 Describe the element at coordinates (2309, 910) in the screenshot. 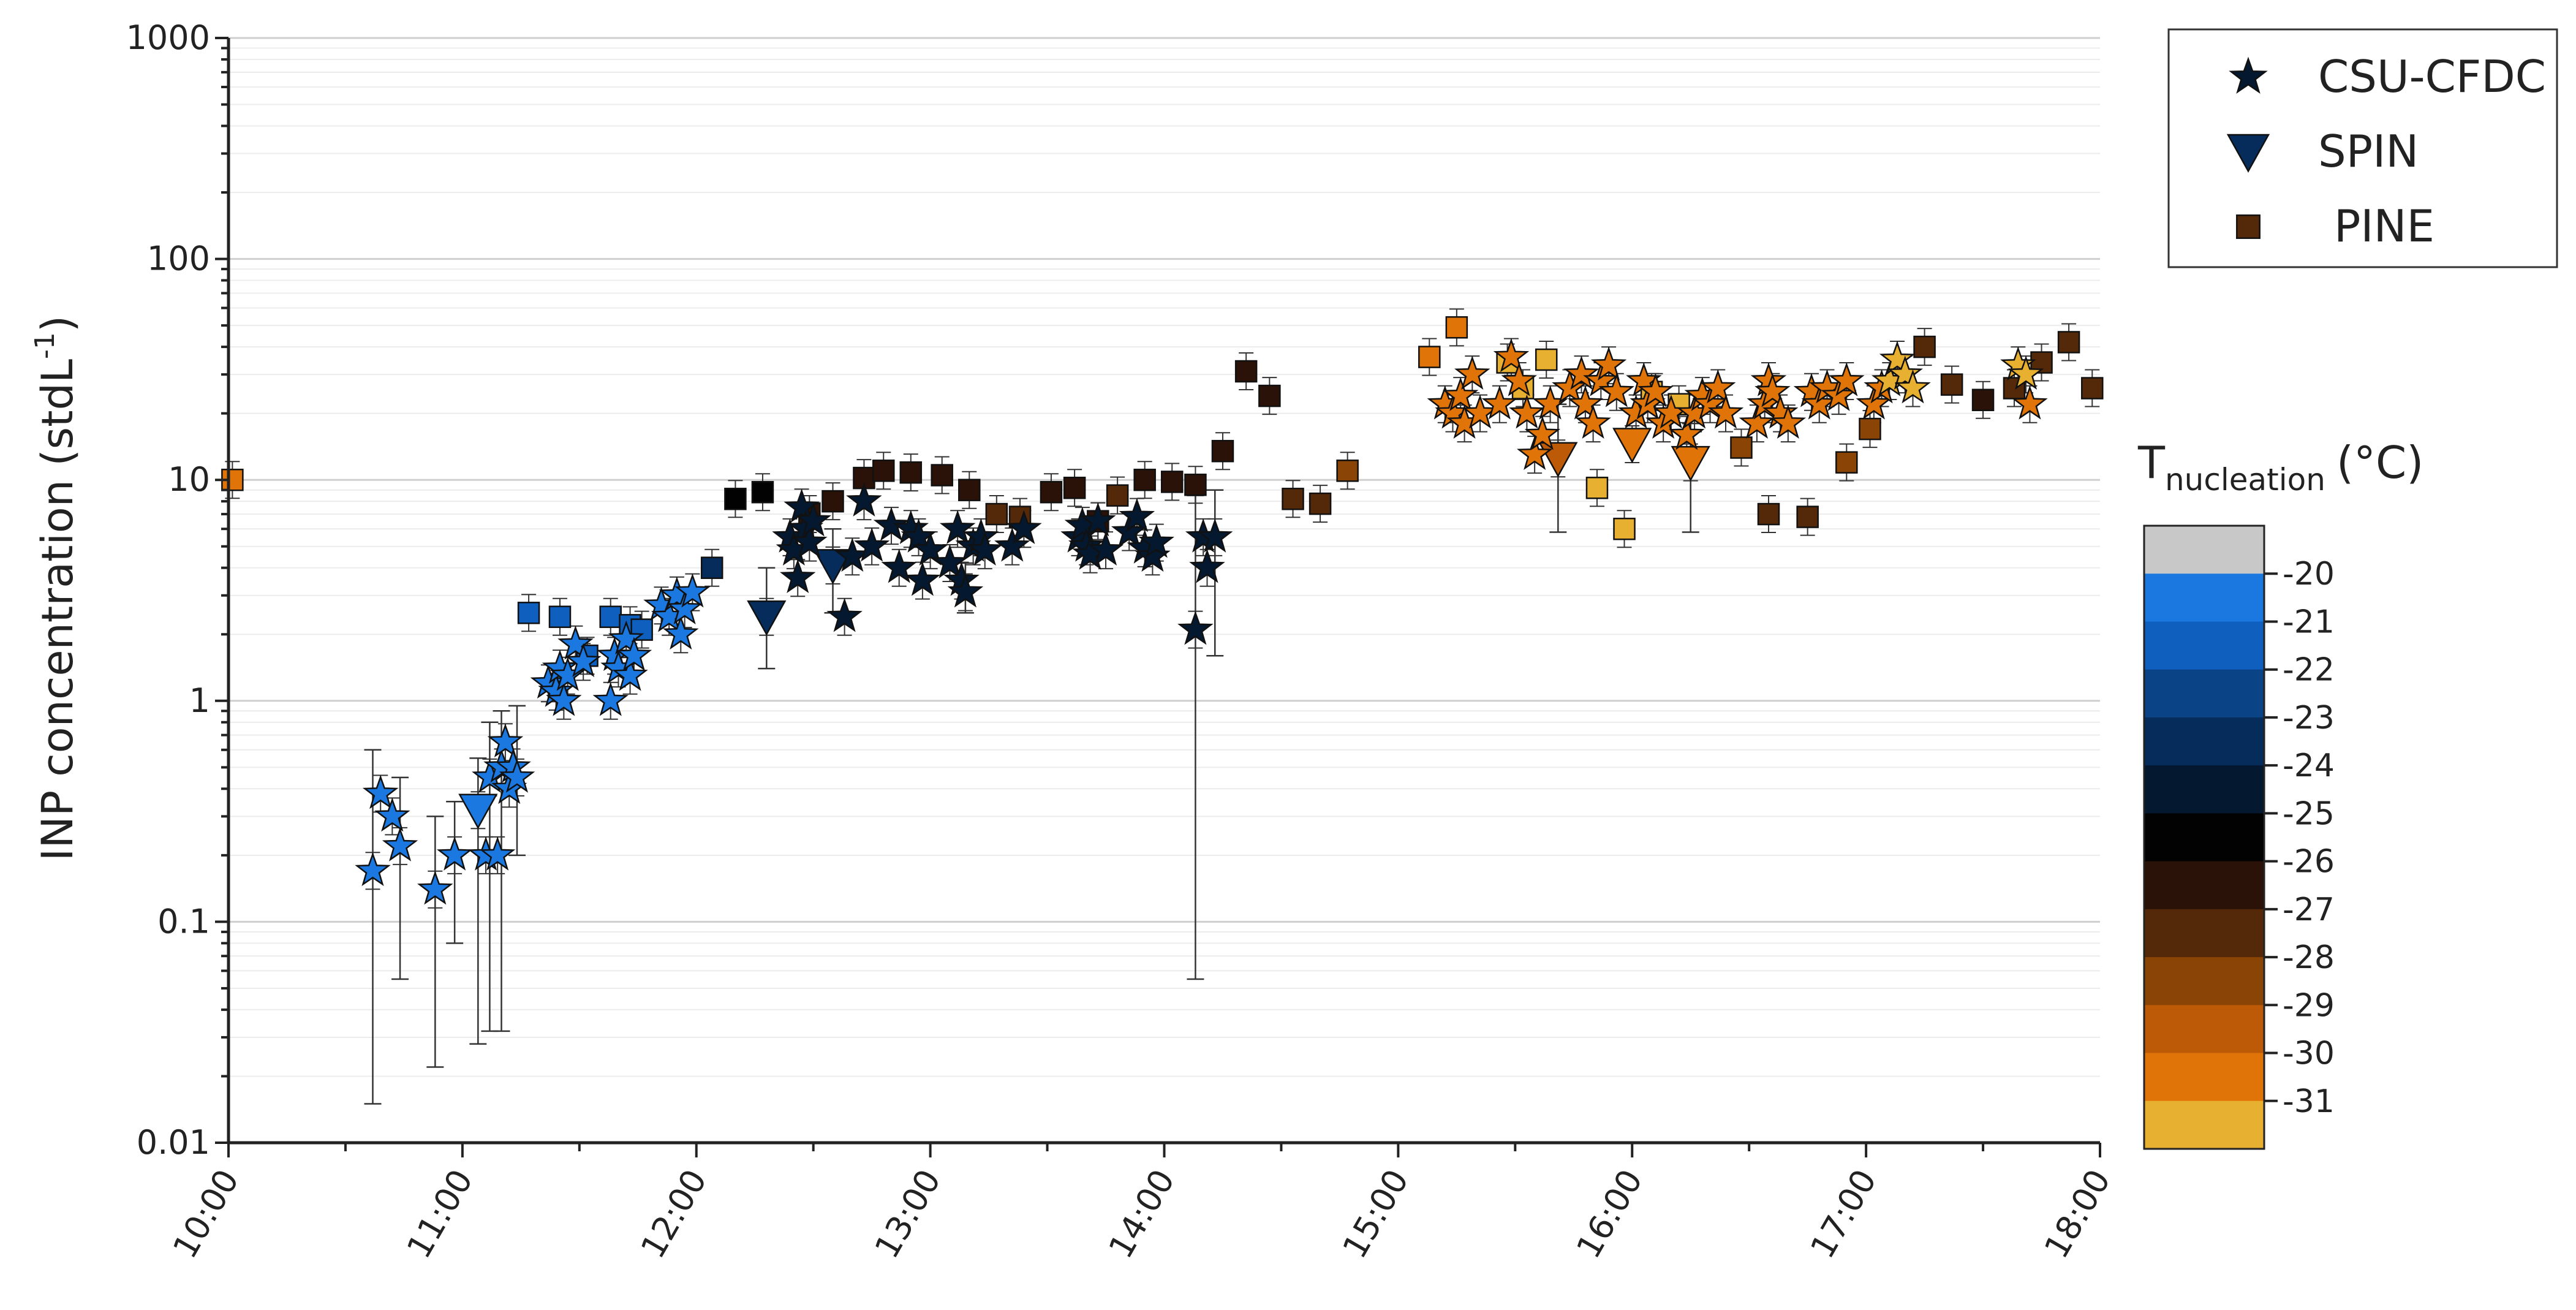

I see `colorbar-tick-label: -27` at that location.